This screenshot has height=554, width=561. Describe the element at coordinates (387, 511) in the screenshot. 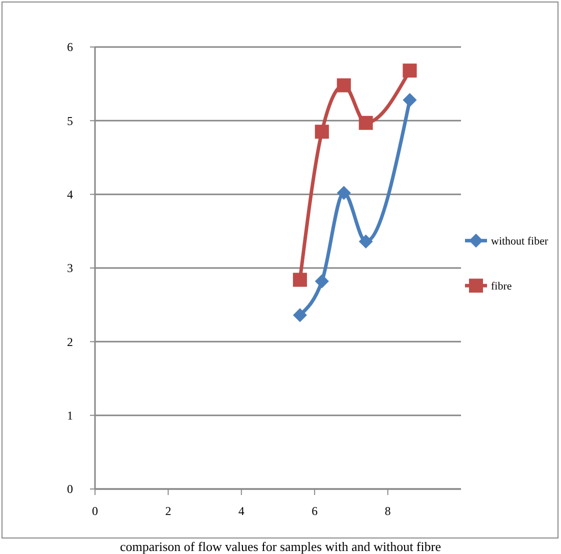

I see `x-tick-label: 8` at that location.